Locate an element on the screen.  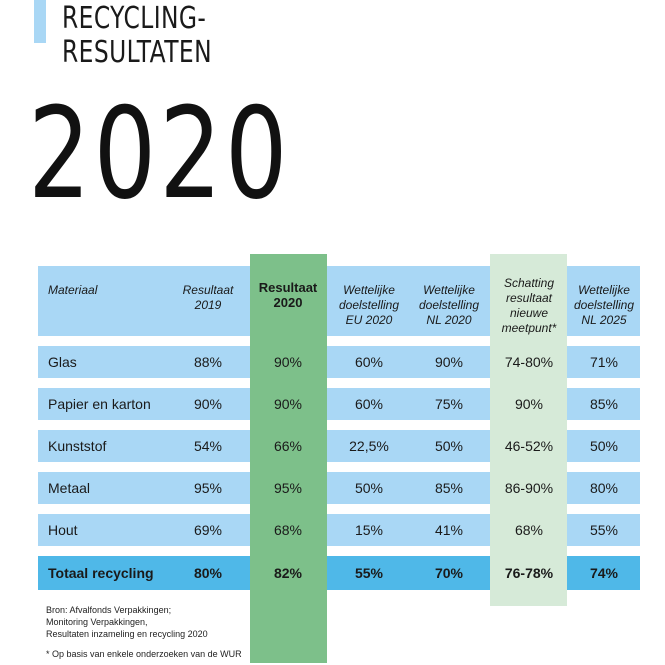
cell-res2020: 66% is located at coordinates (288, 446).